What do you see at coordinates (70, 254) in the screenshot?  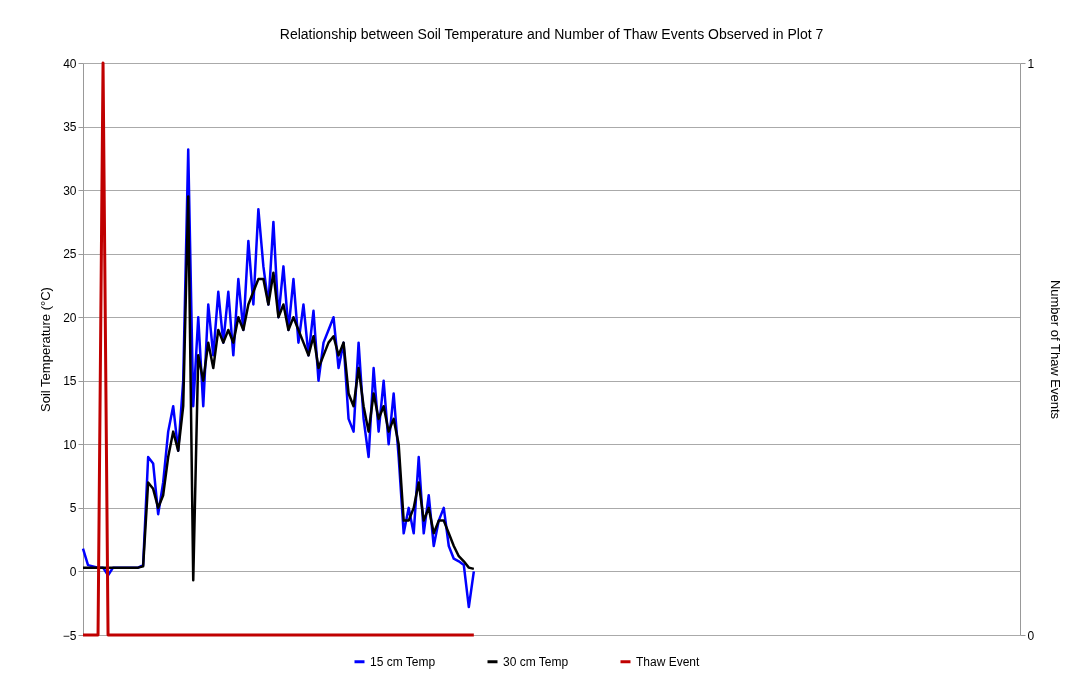 I see `y-tick-label: 25` at bounding box center [70, 254].